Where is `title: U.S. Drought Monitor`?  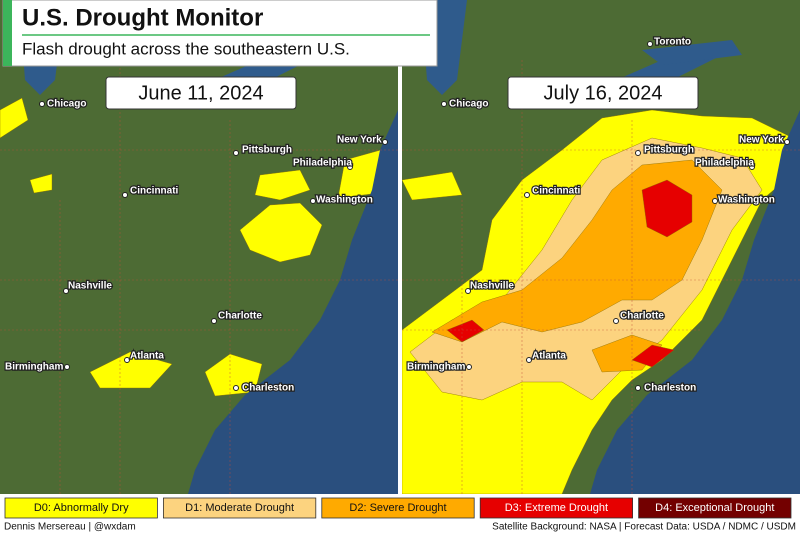 title: U.S. Drought Monitor is located at coordinates (142, 17).